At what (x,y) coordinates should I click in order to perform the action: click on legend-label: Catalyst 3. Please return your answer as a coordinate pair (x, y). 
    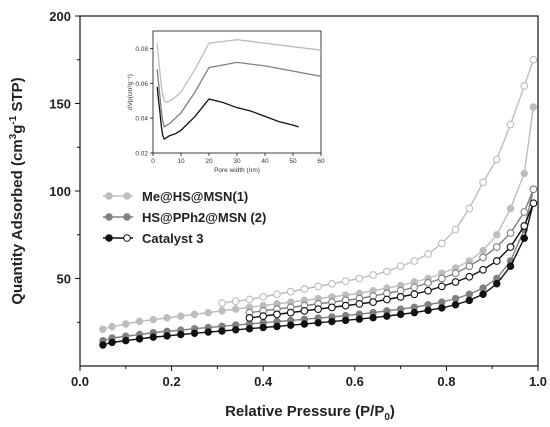
    Looking at the image, I should click on (172, 238).